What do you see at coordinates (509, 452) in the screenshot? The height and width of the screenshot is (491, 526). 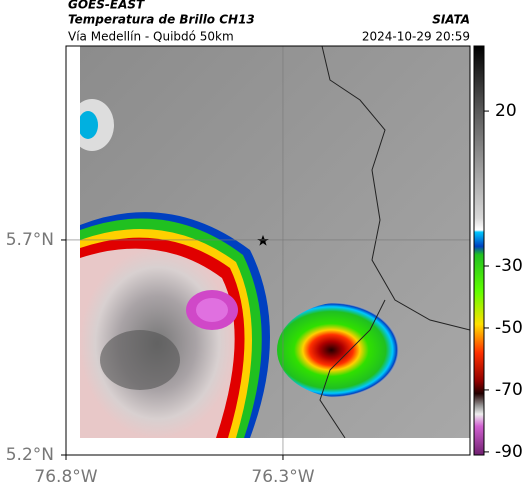 I see `colorbar-tick-label: -90` at bounding box center [509, 452].